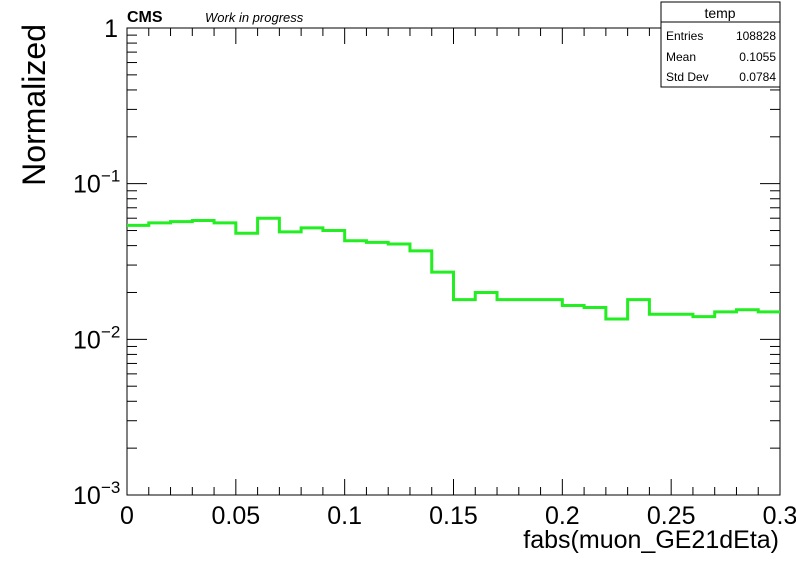  I want to click on x-tick-label: 0.2, so click(562, 516).